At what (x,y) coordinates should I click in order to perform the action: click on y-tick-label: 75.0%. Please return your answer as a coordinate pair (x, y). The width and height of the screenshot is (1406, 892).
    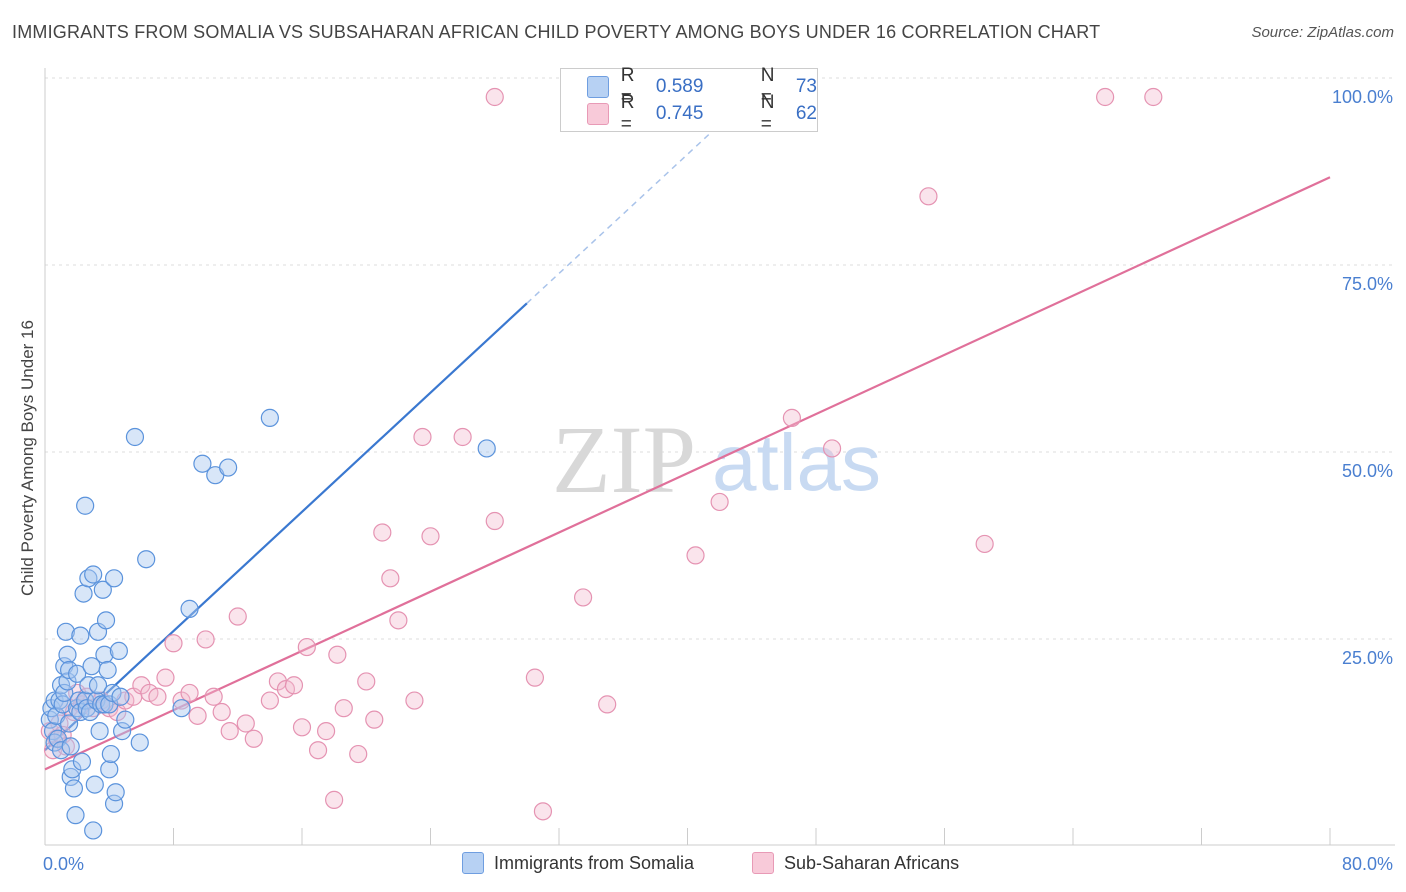
    Looking at the image, I should click on (1367, 284).